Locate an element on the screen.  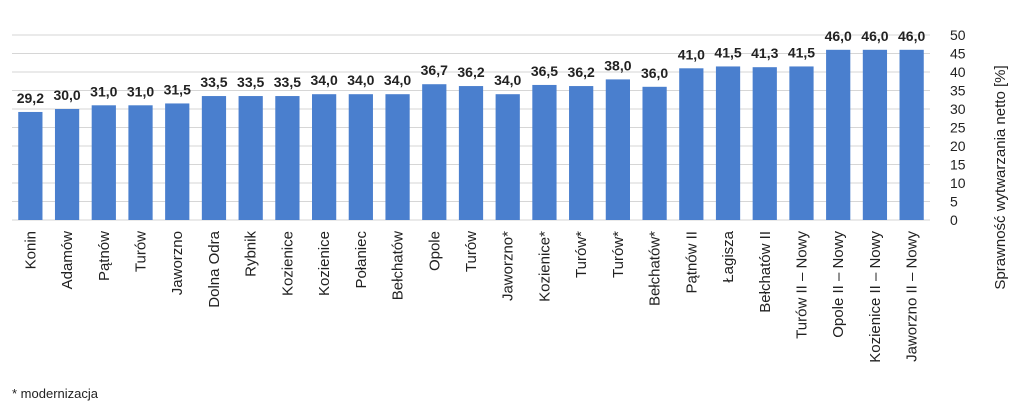
y-tick-label: 50 is located at coordinates (958, 35).